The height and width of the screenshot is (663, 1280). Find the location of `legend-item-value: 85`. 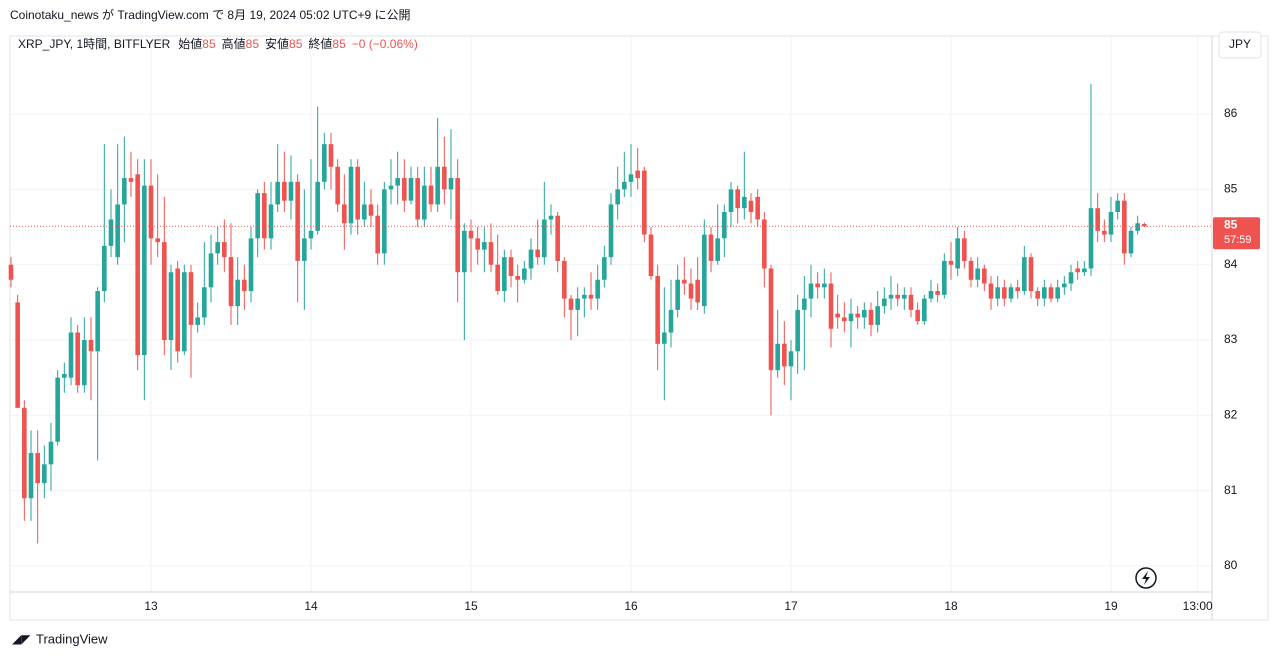

legend-item-value: 85 is located at coordinates (209, 44).